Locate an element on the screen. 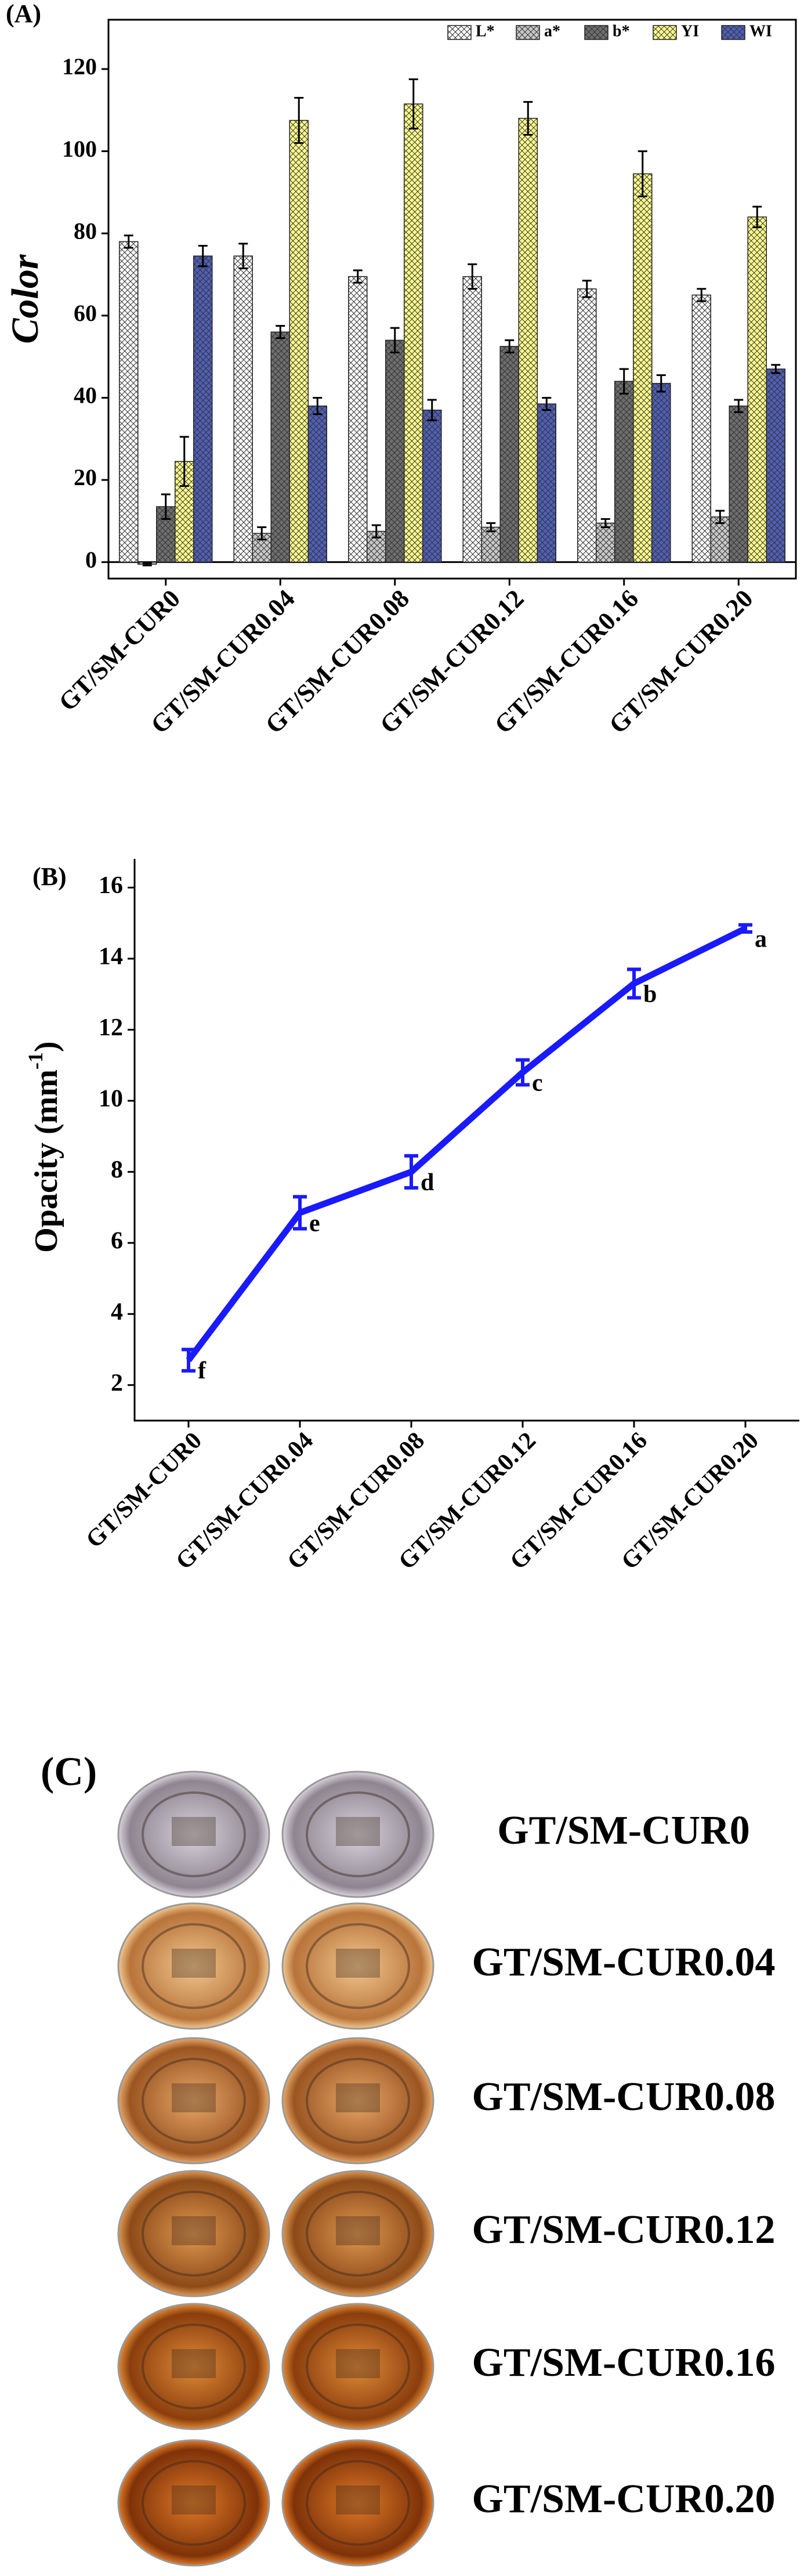  point-label: b is located at coordinates (650, 994).